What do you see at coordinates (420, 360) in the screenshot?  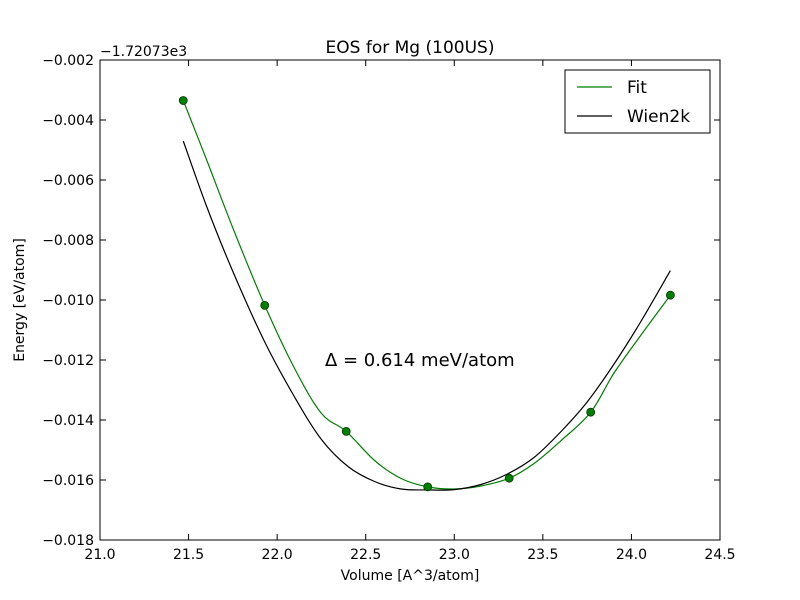 I see `delta-annotation: Δ = 0.614 meV/atom` at bounding box center [420, 360].